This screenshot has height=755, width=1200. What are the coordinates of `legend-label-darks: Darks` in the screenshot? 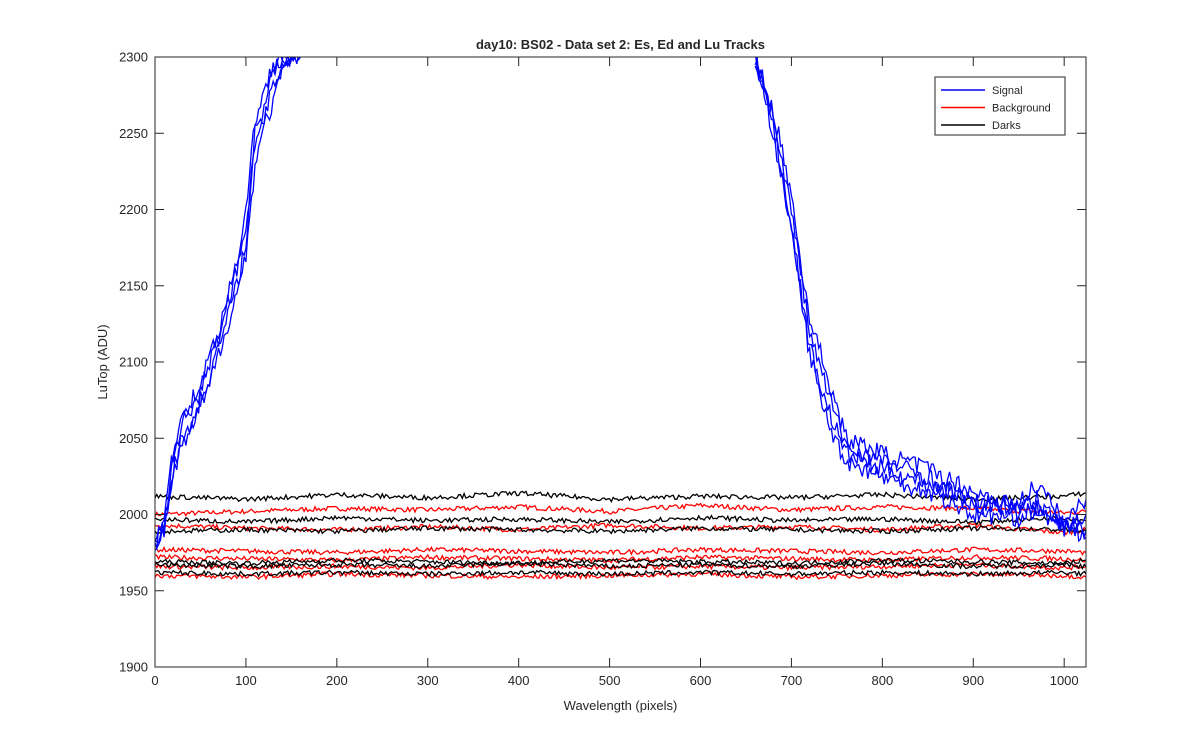 It's located at (1006, 126).